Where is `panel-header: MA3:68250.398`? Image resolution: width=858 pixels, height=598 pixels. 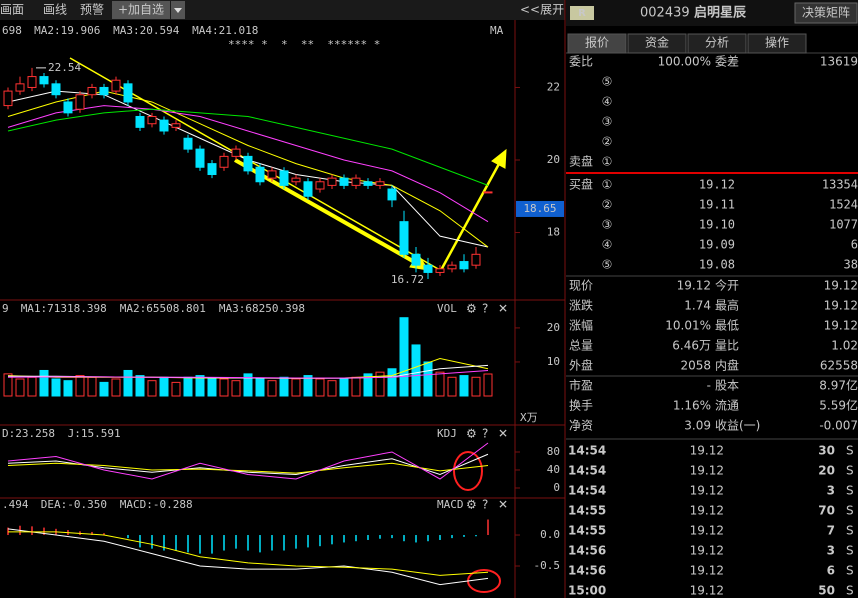 panel-header: MA3:68250.398 is located at coordinates (262, 308).